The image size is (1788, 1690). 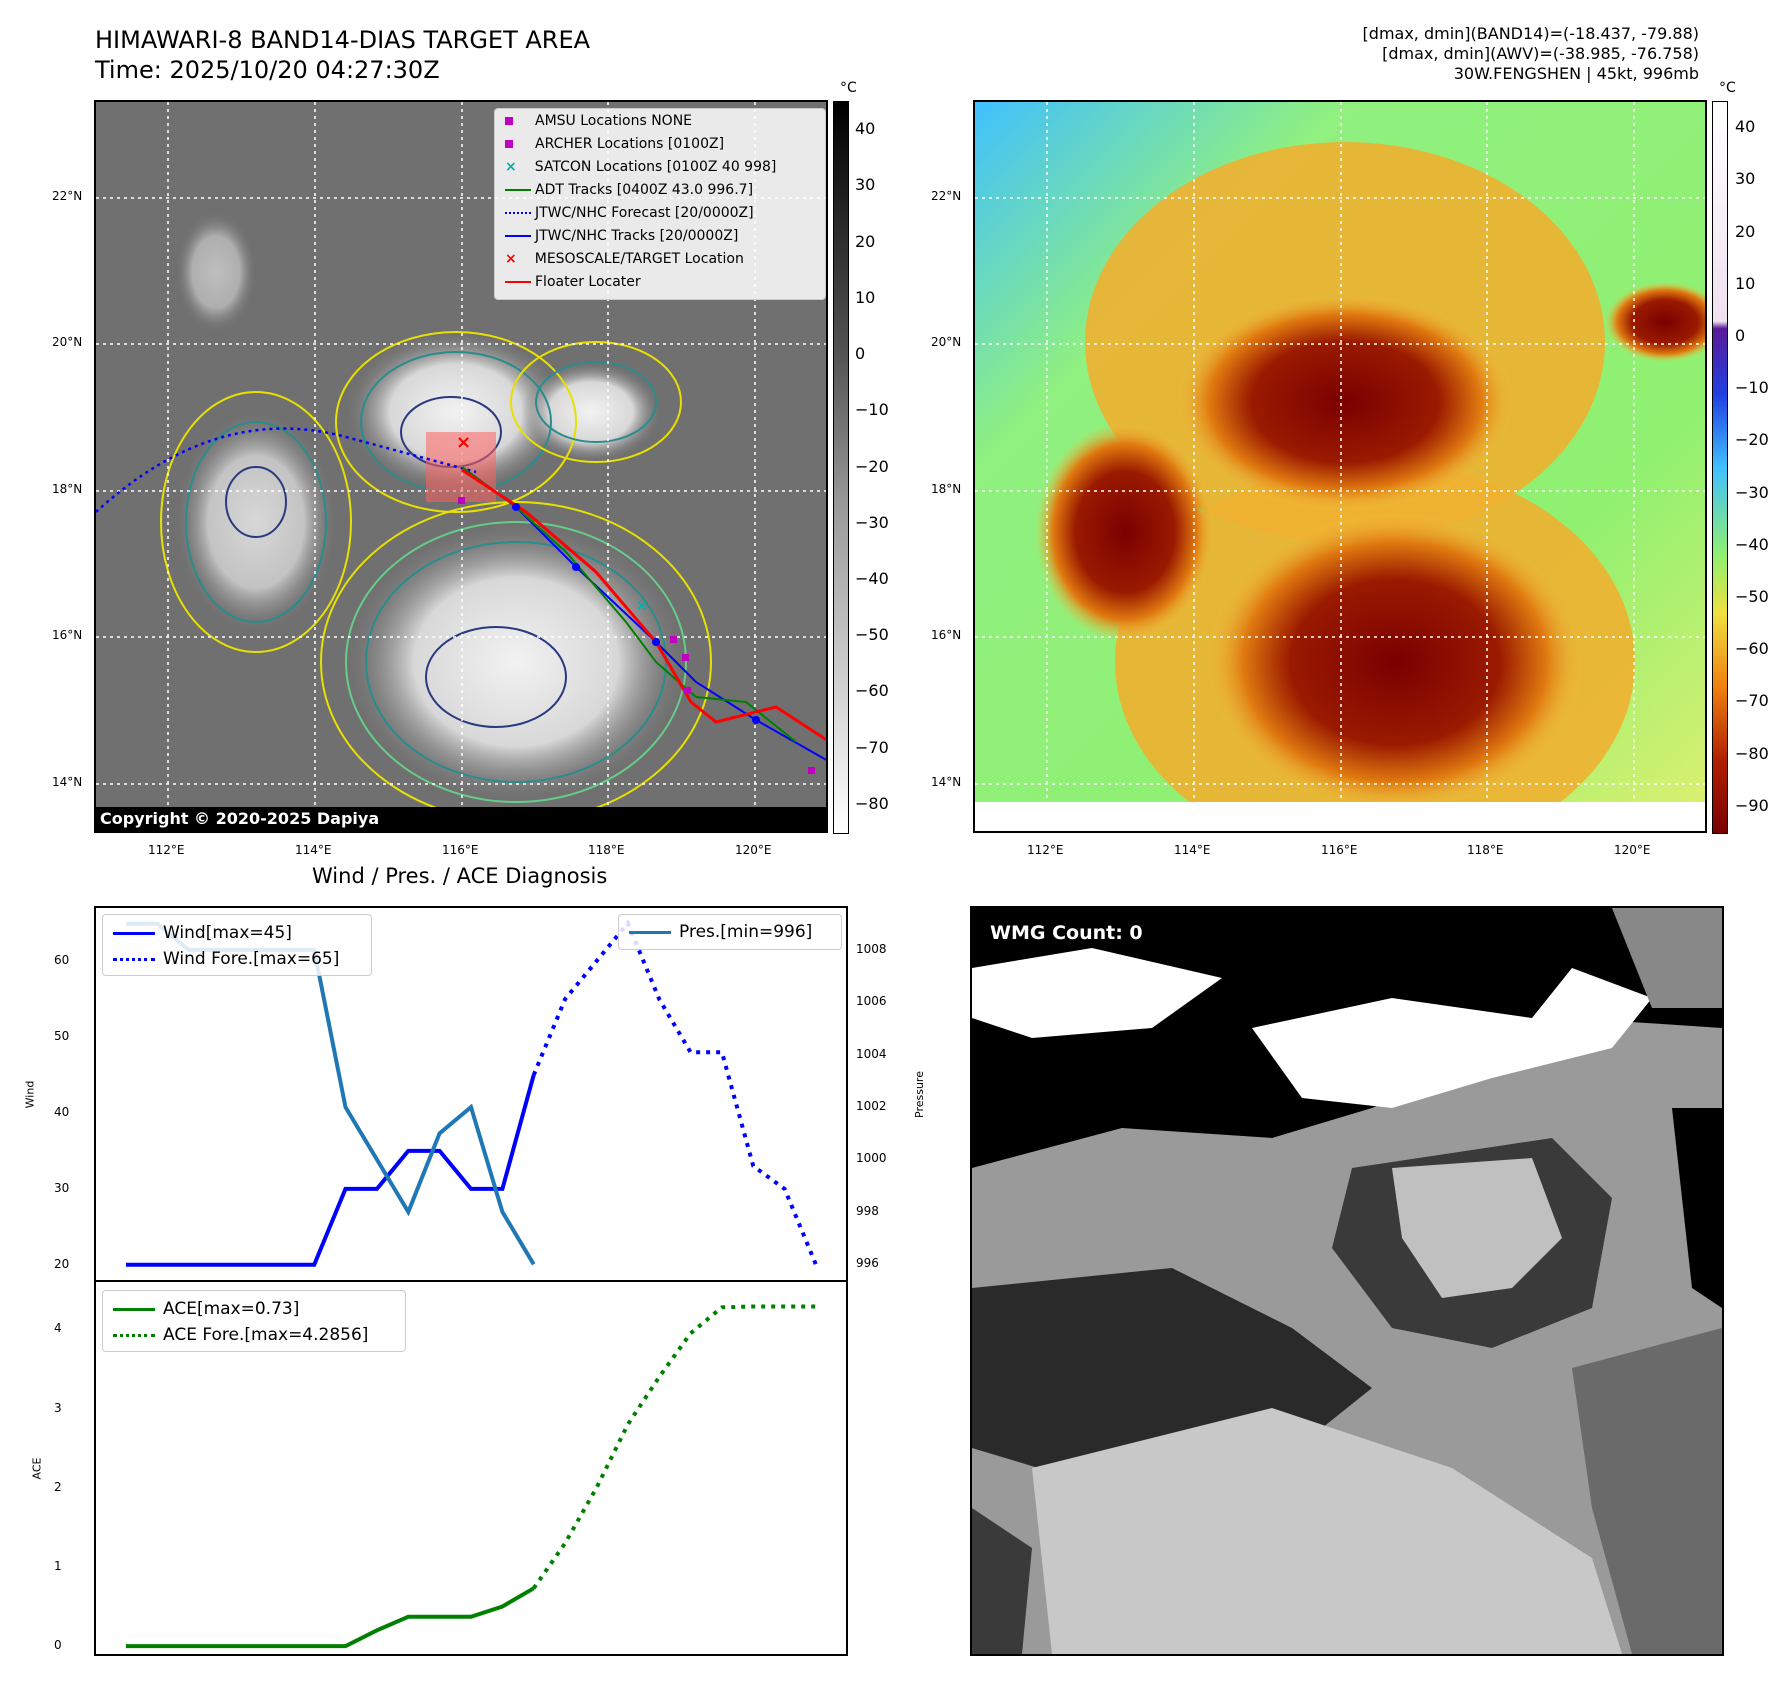 I want to click on ace-y-tick: 1, so click(x=58, y=1565).